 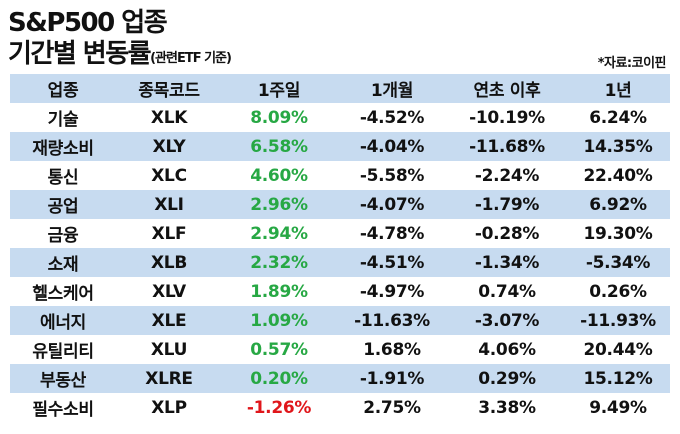 What do you see at coordinates (279, 407) in the screenshot?
I see `cell-1week: -1.26%` at bounding box center [279, 407].